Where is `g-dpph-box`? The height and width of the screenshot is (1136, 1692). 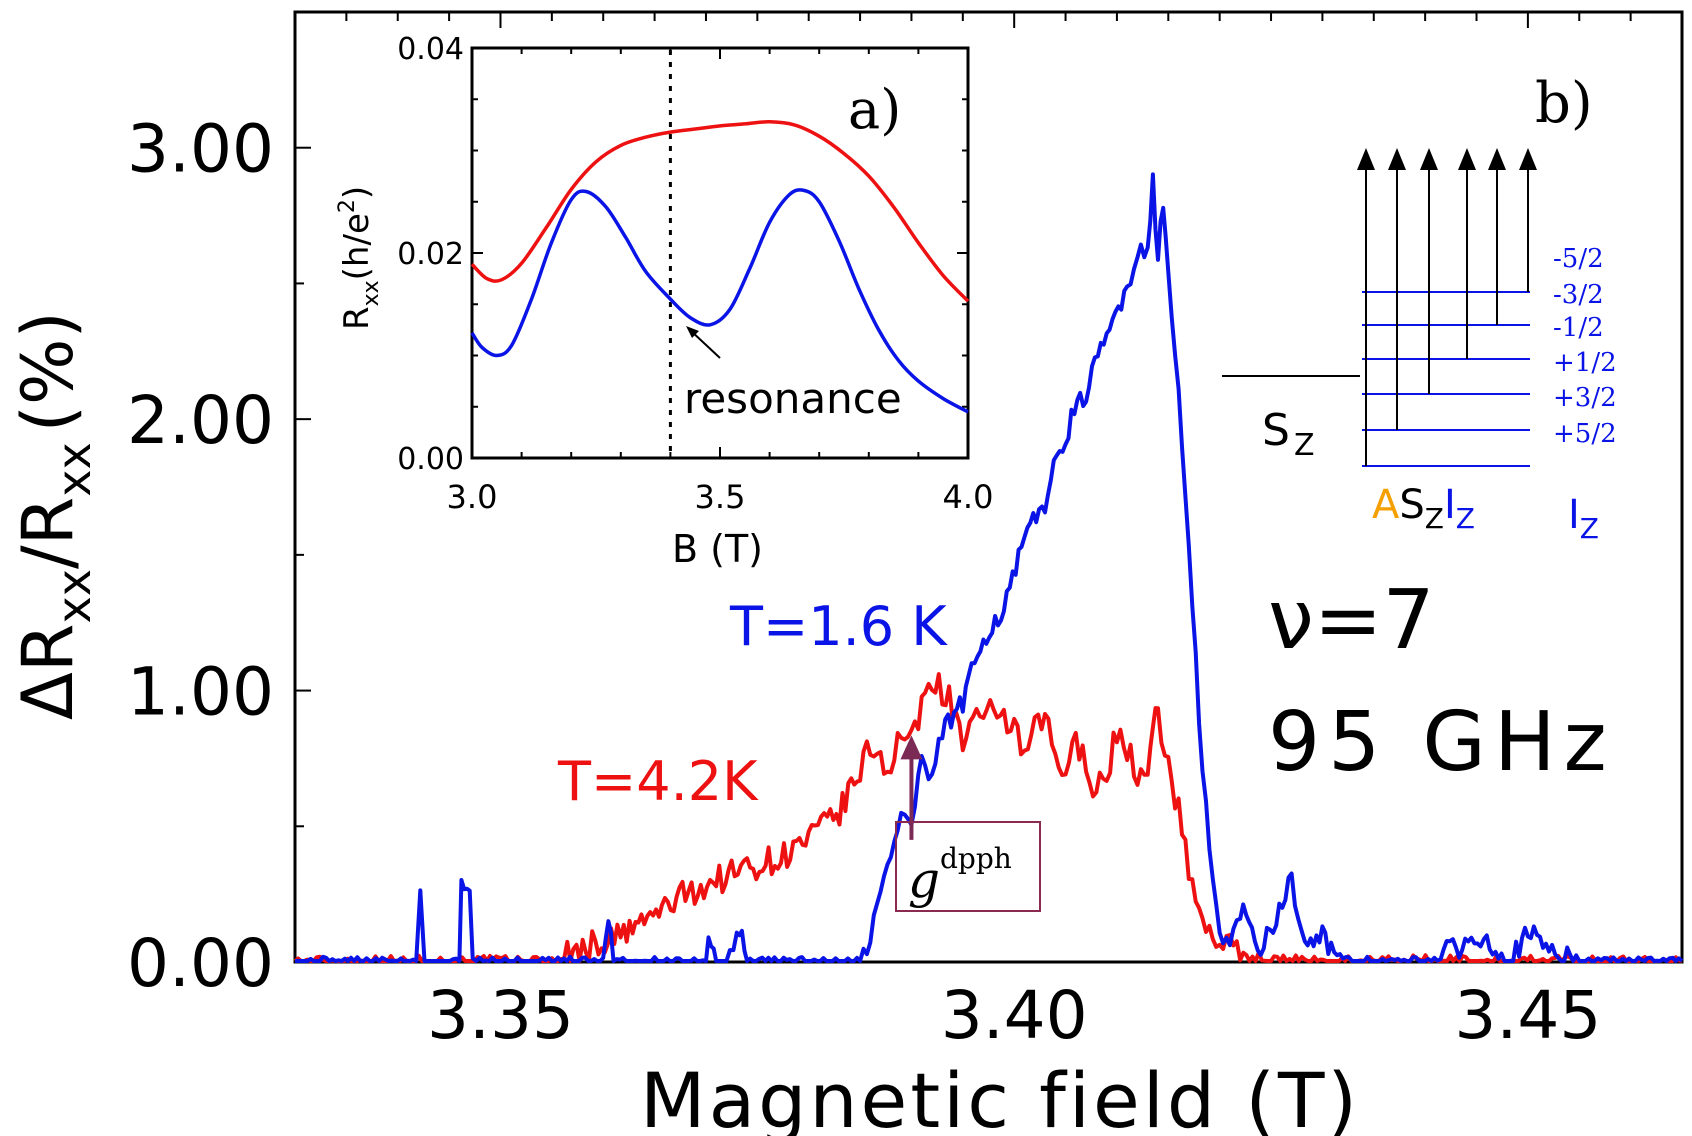 g-dpph-box is located at coordinates (968, 866).